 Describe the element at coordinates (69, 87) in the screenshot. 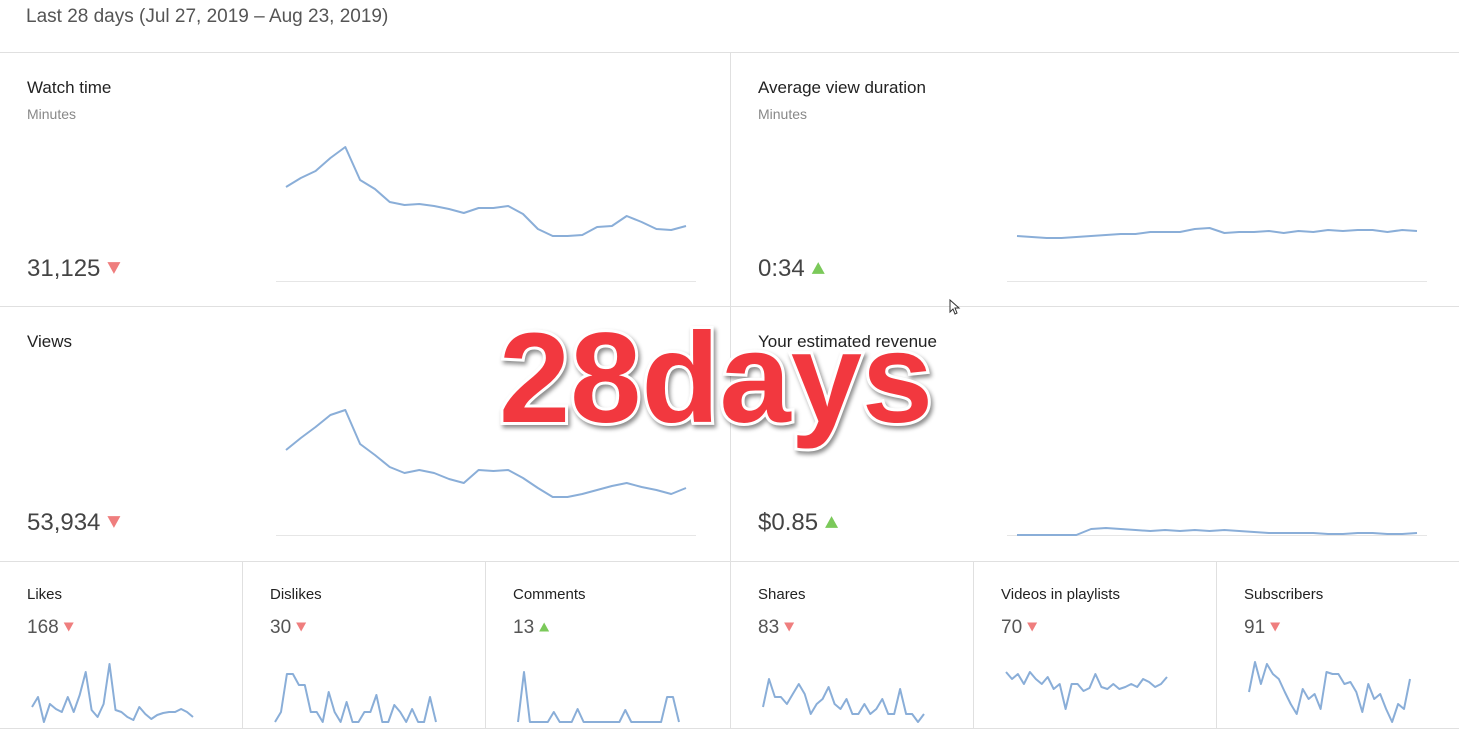

I see `card-title: Watch time` at that location.